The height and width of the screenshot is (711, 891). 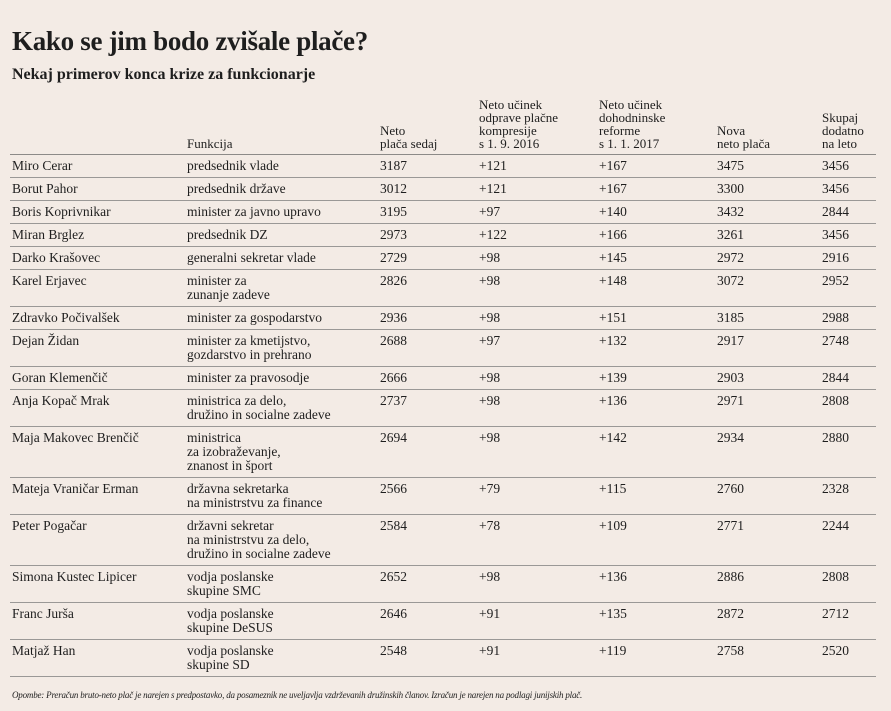 What do you see at coordinates (251, 257) in the screenshot?
I see `cell-function: generalni sekretar vlade` at bounding box center [251, 257].